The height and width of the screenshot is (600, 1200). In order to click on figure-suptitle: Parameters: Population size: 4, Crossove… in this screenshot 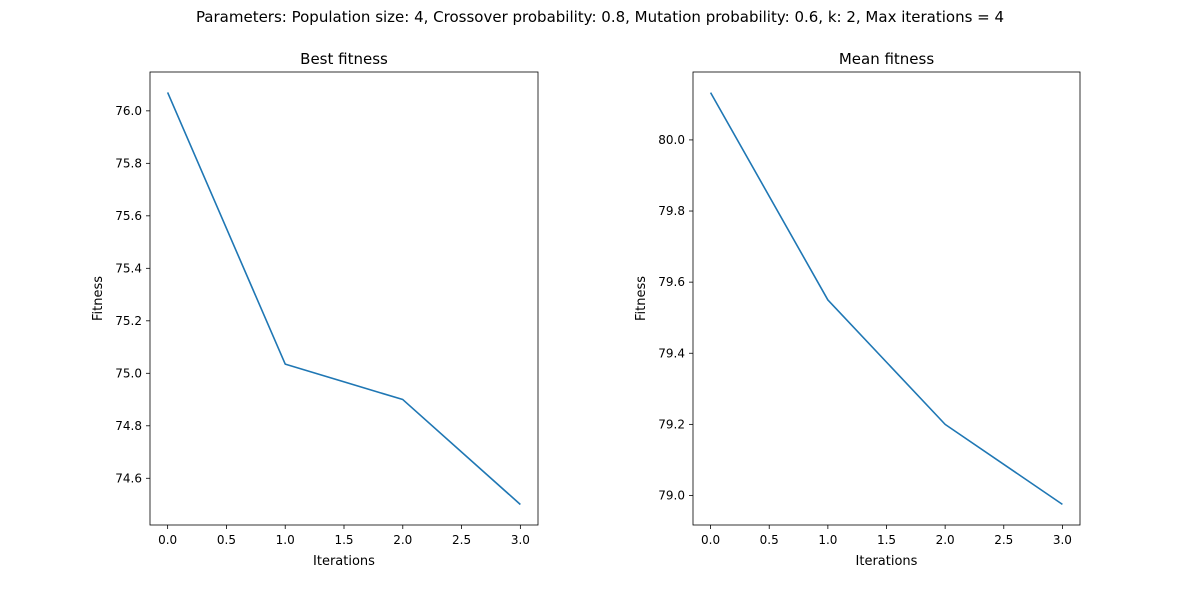, I will do `click(600, 17)`.